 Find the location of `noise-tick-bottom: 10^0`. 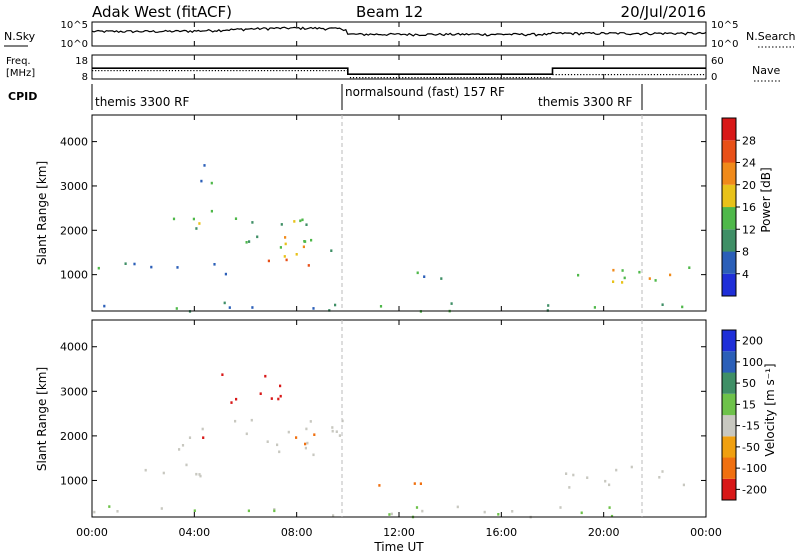

noise-tick-bottom: 10^0 is located at coordinates (74, 44).